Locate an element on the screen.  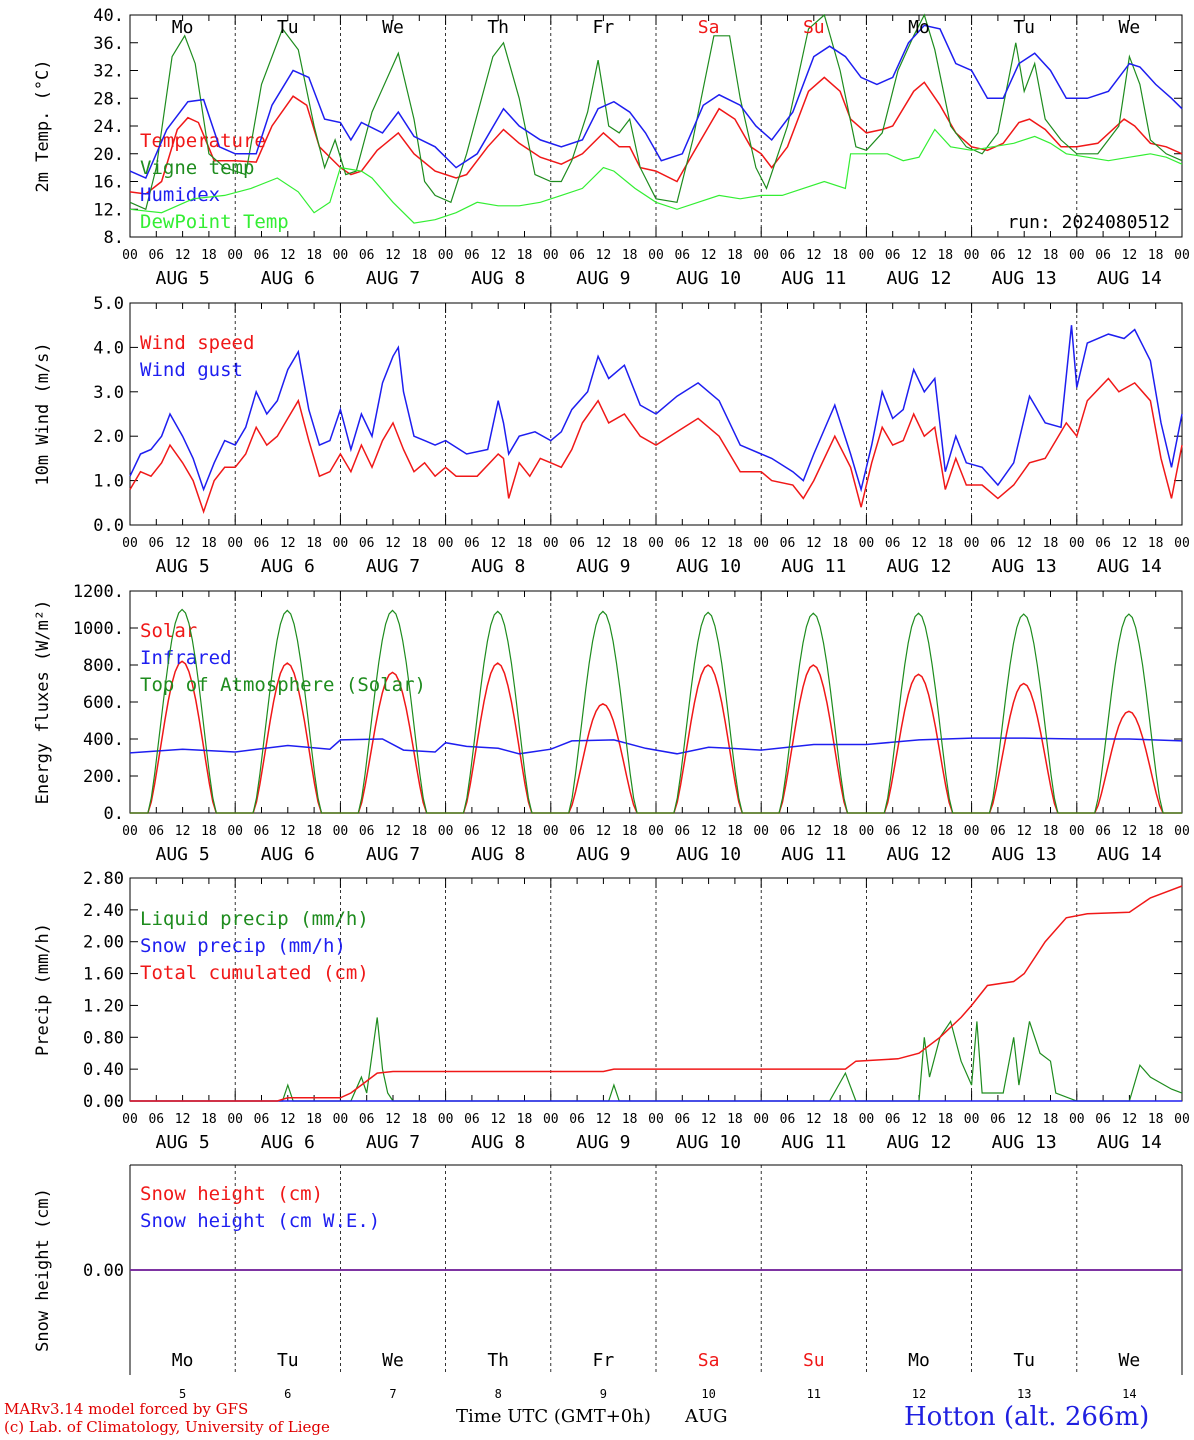
day-number: 8 is located at coordinates (498, 1394).